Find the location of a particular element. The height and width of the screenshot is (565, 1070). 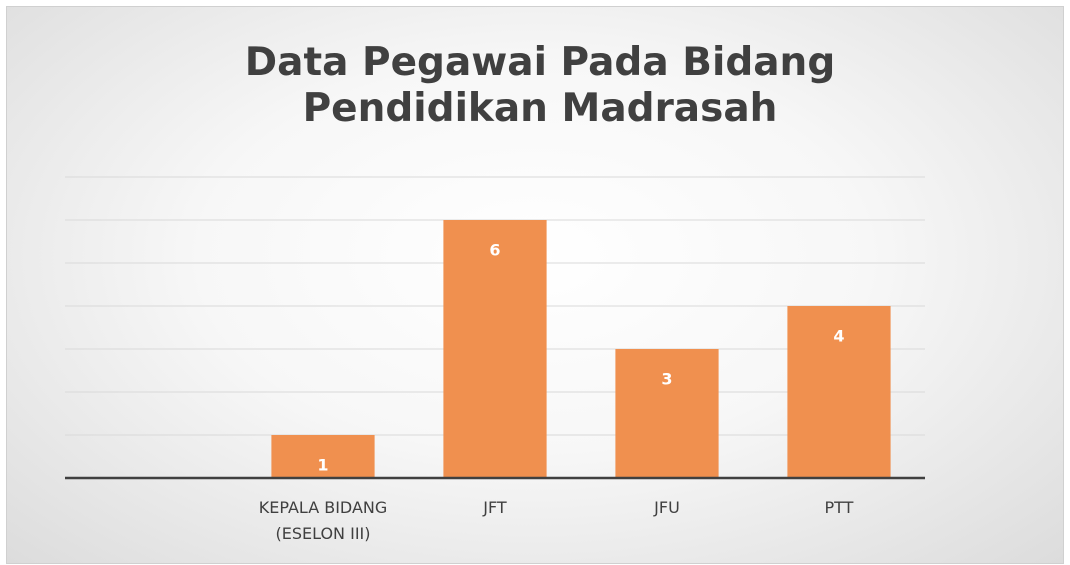

x-tick-label: PTT is located at coordinates (839, 507).